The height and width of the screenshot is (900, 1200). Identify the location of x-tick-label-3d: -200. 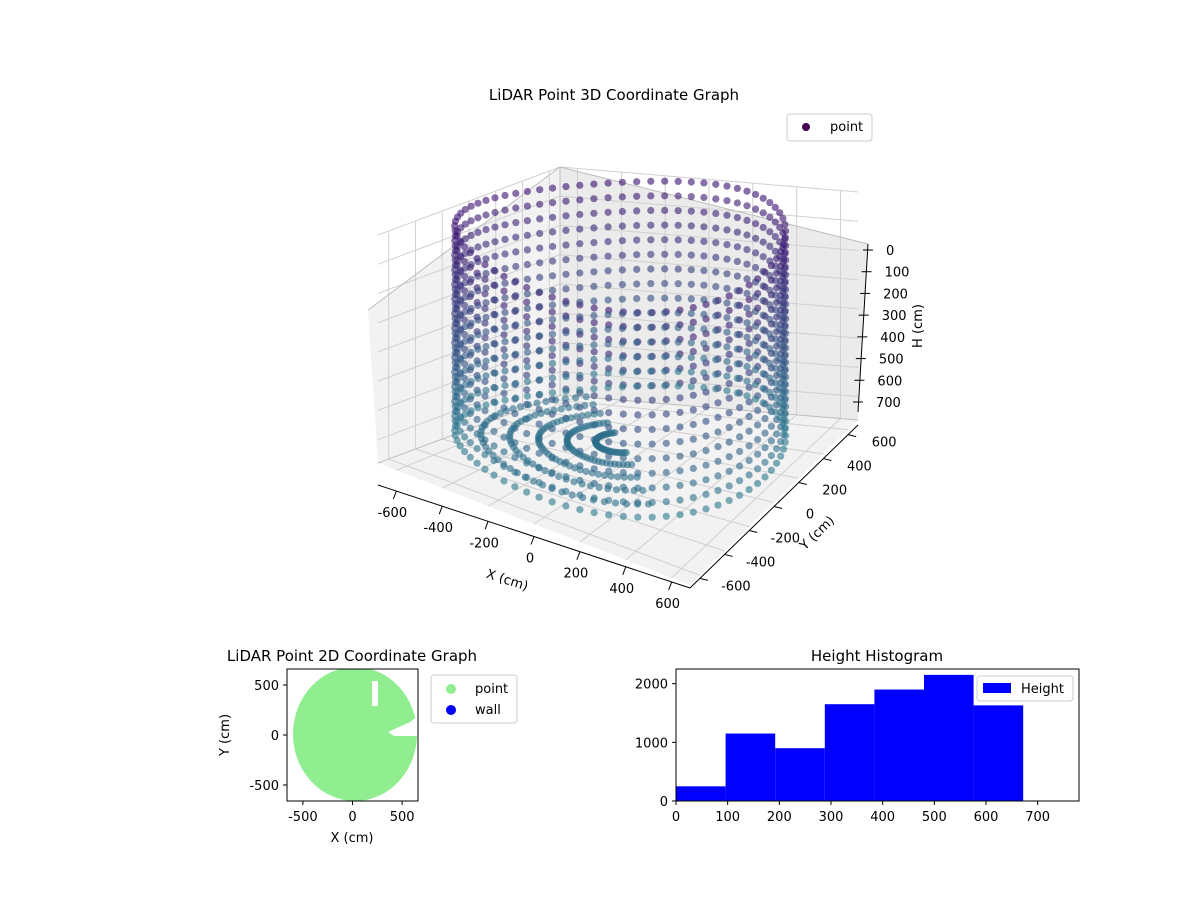
(484, 543).